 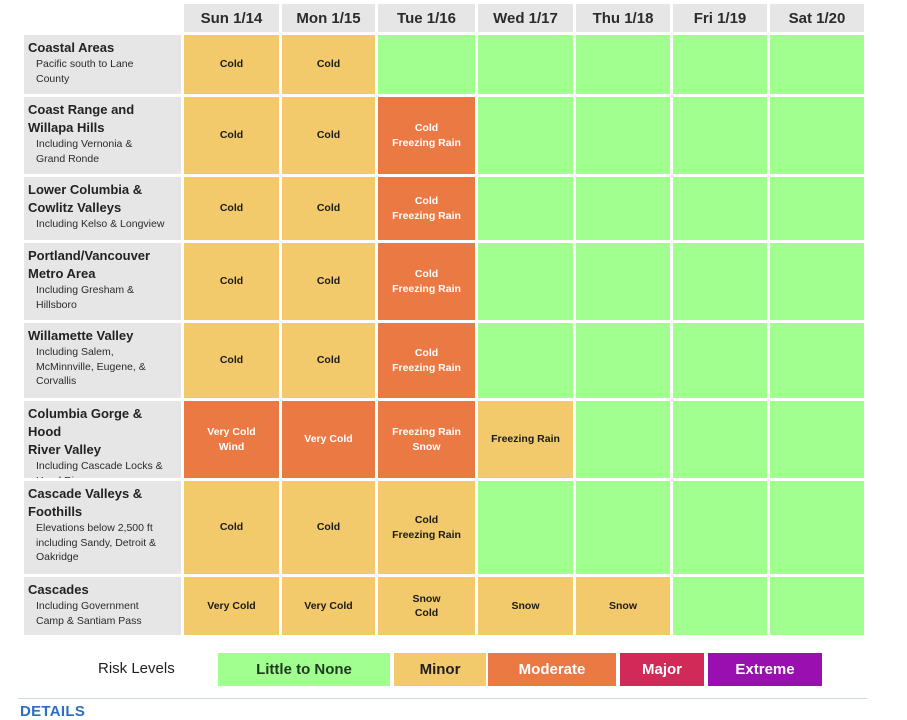 What do you see at coordinates (428, 19) in the screenshot?
I see `day-header-tue: Tue 1/16` at bounding box center [428, 19].